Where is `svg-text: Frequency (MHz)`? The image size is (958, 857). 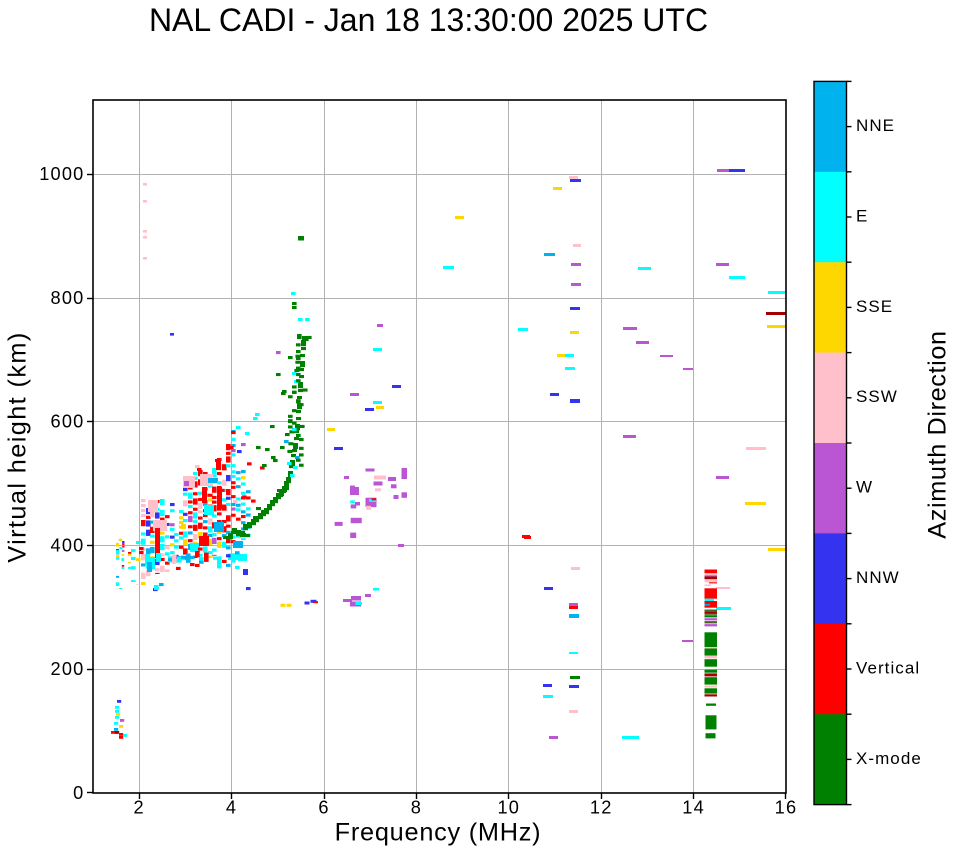 svg-text: Frequency (MHz) is located at coordinates (438, 833).